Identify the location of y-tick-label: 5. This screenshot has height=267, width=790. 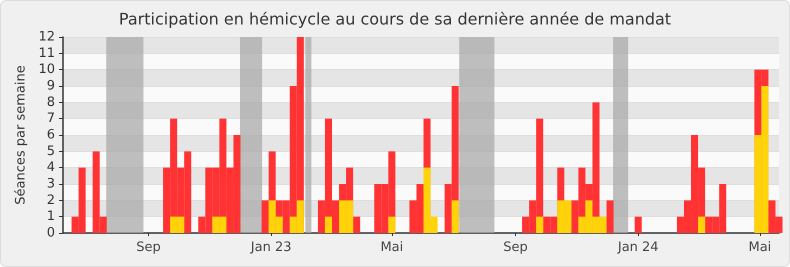
(50, 151).